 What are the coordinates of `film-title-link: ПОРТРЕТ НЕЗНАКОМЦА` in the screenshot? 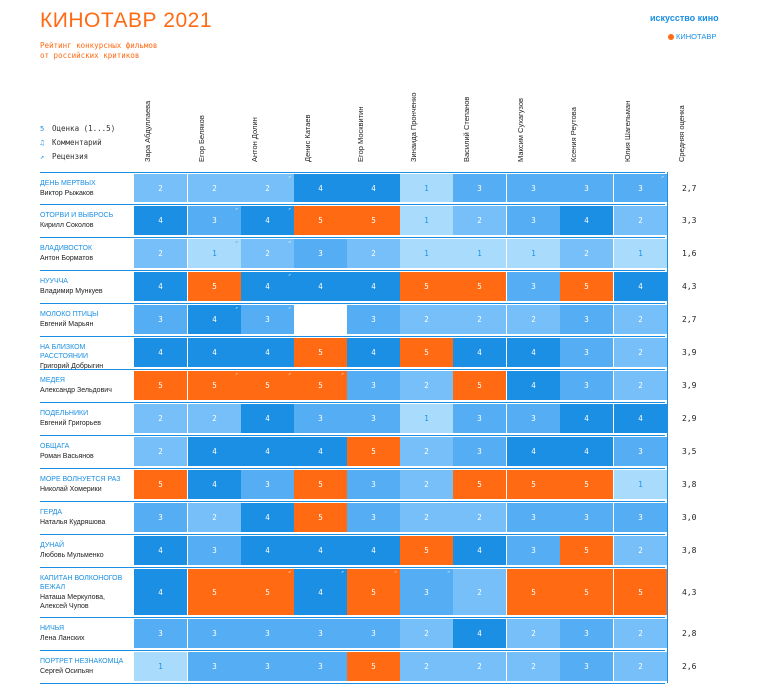 It's located at (82, 661).